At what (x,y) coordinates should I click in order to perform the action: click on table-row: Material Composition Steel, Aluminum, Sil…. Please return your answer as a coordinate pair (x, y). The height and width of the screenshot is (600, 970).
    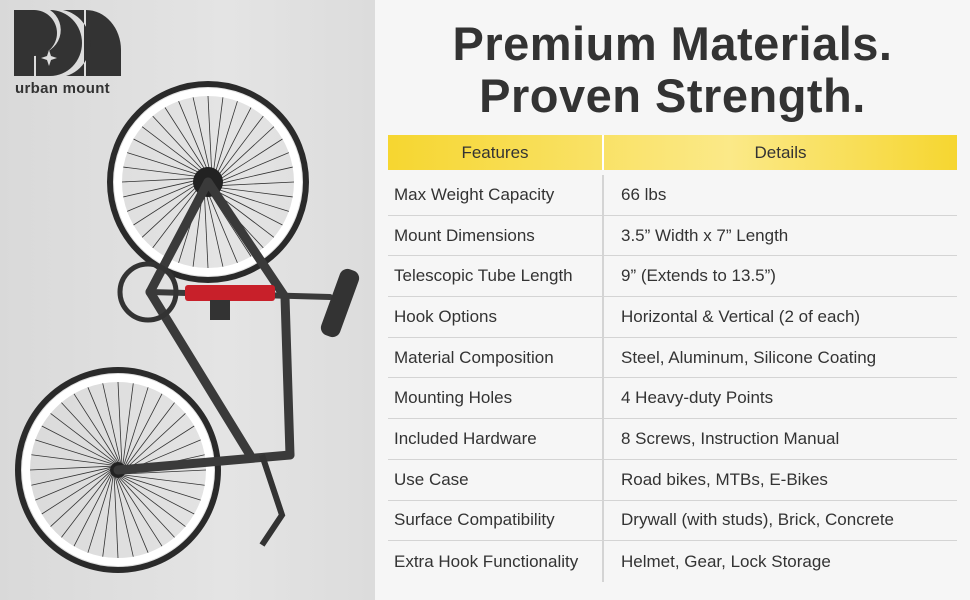
    Looking at the image, I should click on (672, 358).